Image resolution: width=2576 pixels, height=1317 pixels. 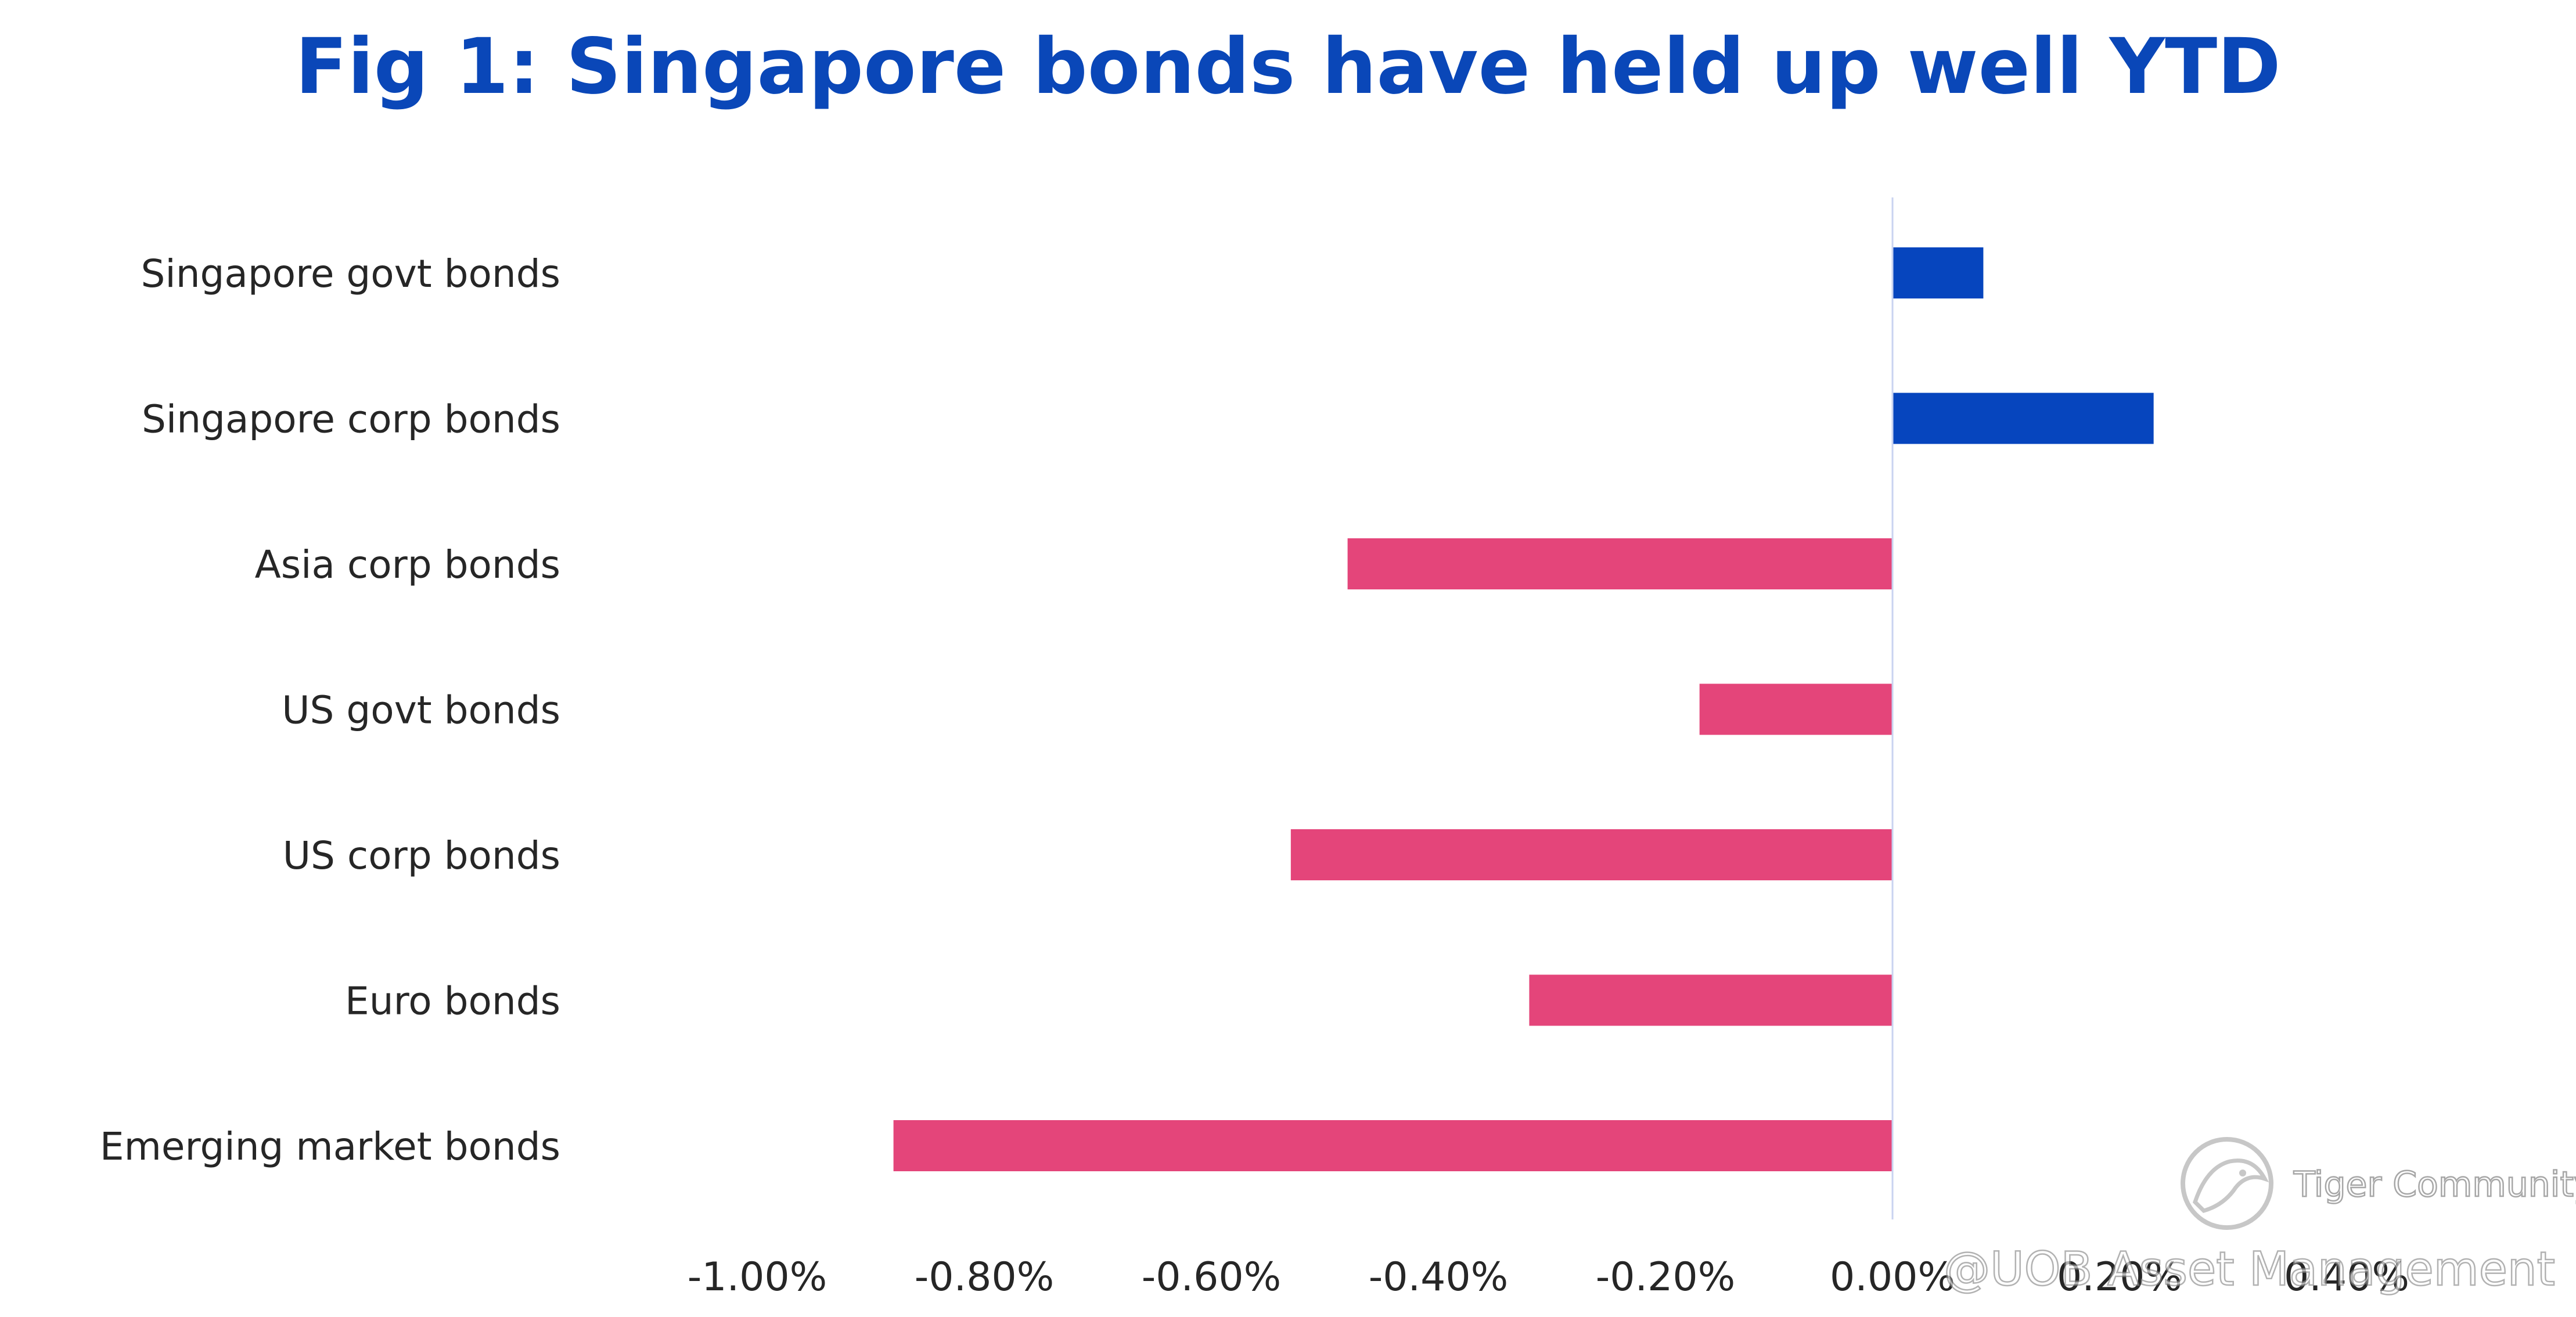 What do you see at coordinates (1591, 855) in the screenshot?
I see `bar-us-corp-bonds` at bounding box center [1591, 855].